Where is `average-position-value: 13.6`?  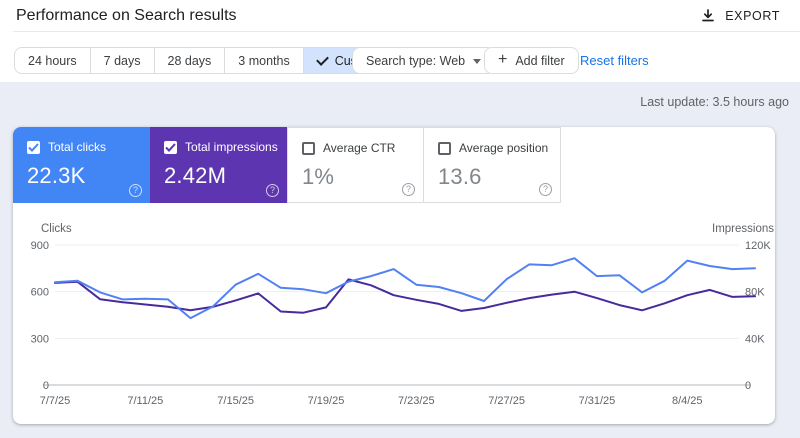 average-position-value: 13.6 is located at coordinates (460, 176).